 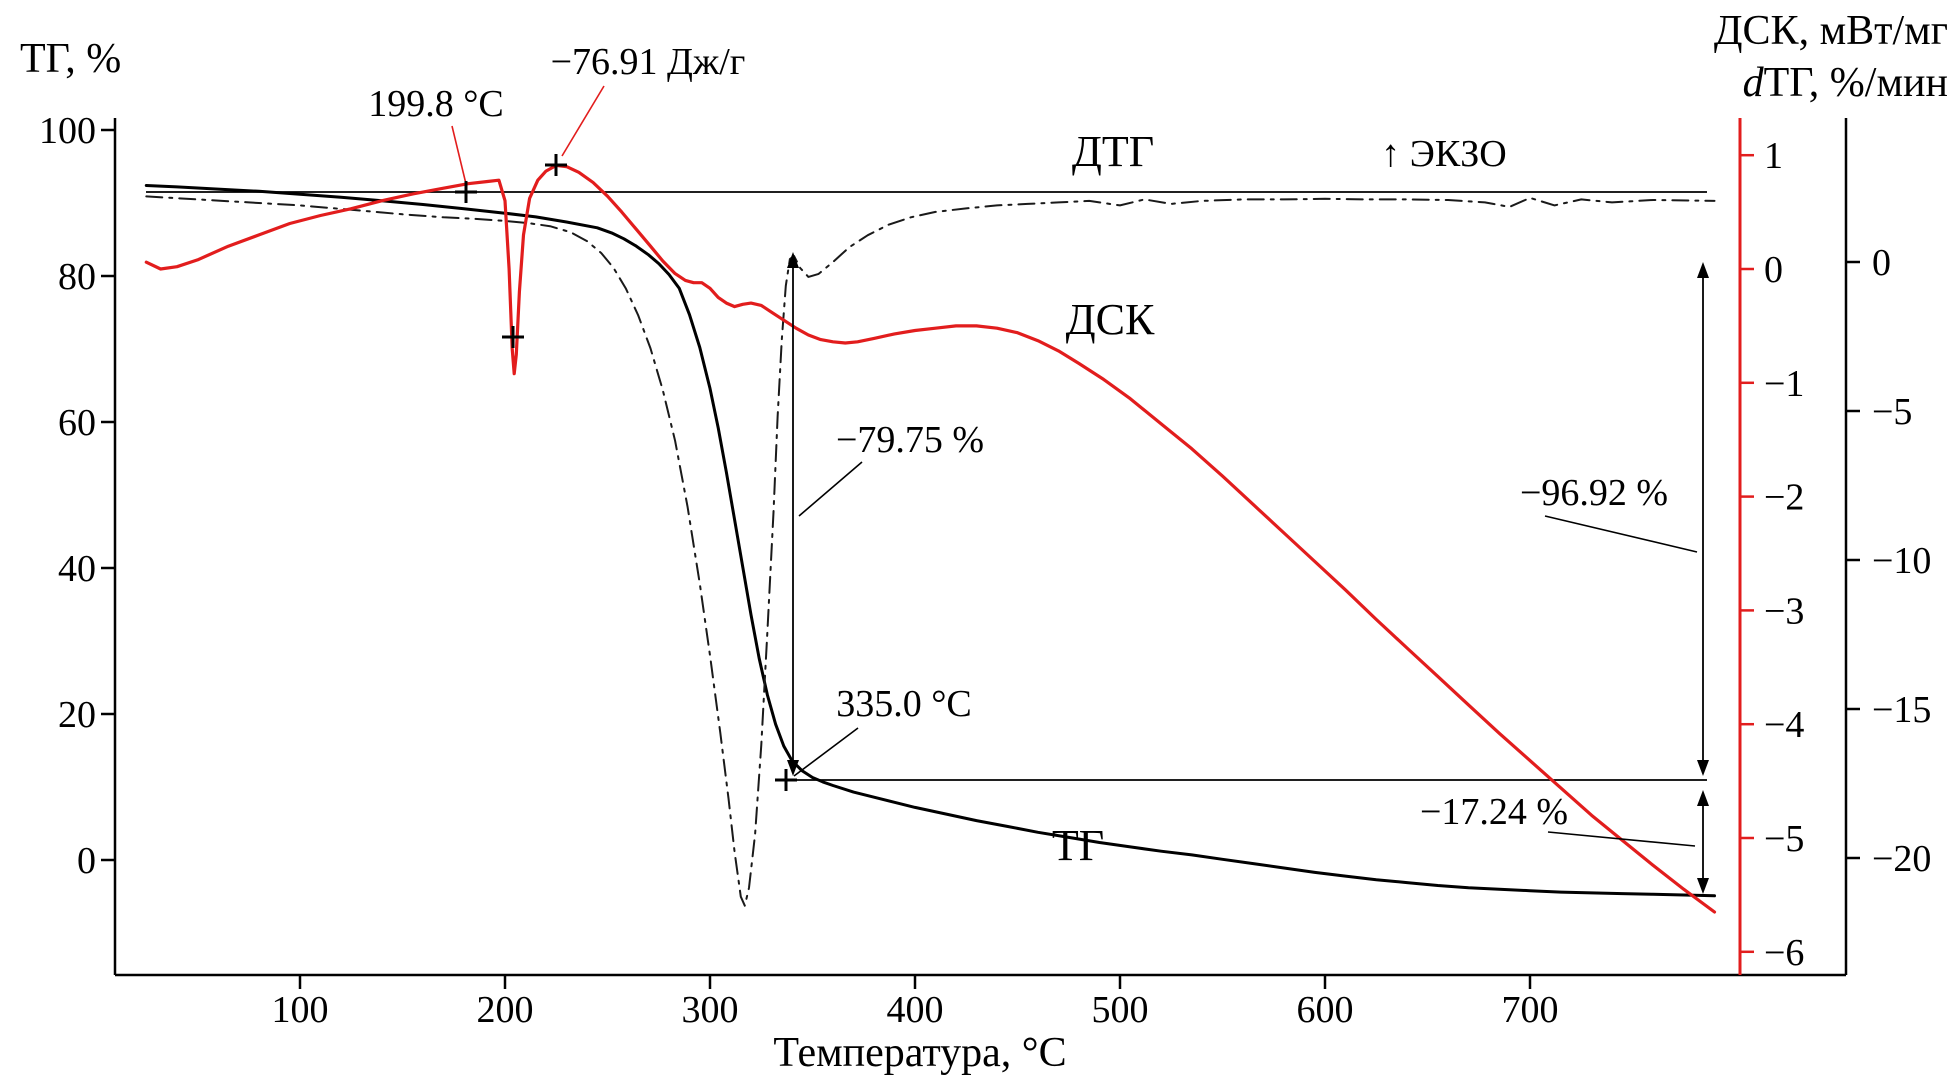 What do you see at coordinates (1113, 151) in the screenshot?
I see `dtg-curve-label: ДТГ` at bounding box center [1113, 151].